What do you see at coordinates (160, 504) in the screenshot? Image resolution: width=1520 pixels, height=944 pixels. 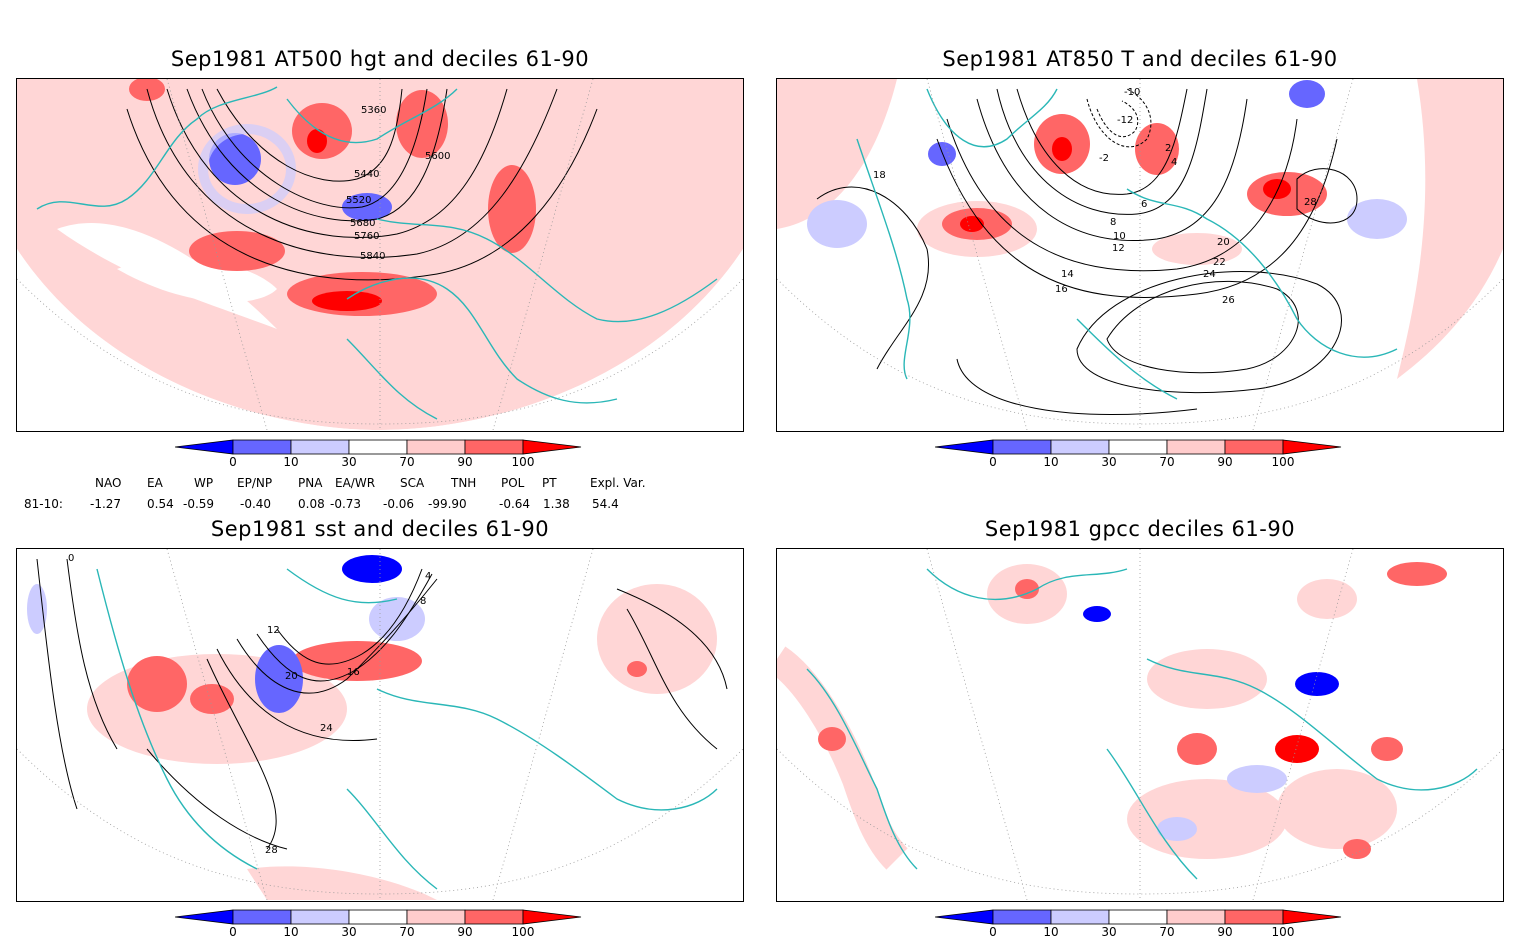 I see `tc-value-ea: 0.54` at bounding box center [160, 504].